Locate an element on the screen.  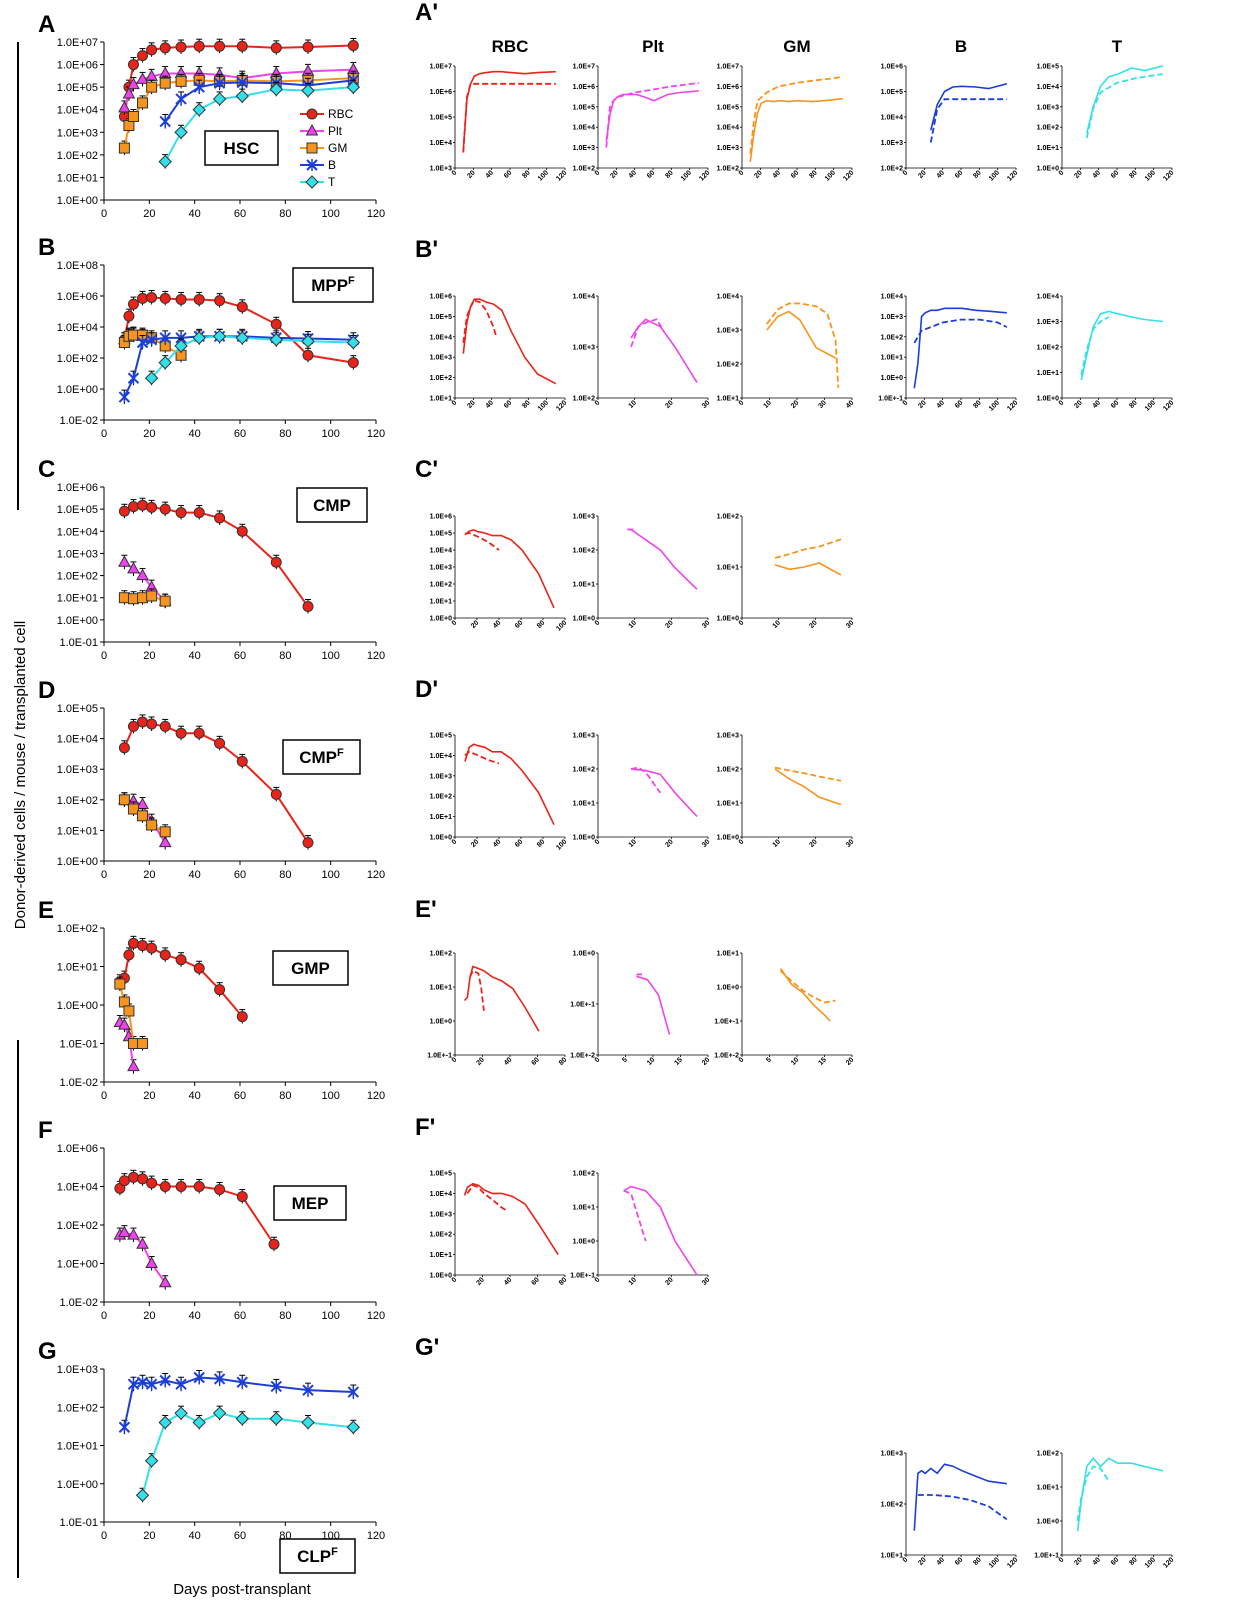
y-tick-label: 1.0E+00 is located at coordinates (77, 1265).